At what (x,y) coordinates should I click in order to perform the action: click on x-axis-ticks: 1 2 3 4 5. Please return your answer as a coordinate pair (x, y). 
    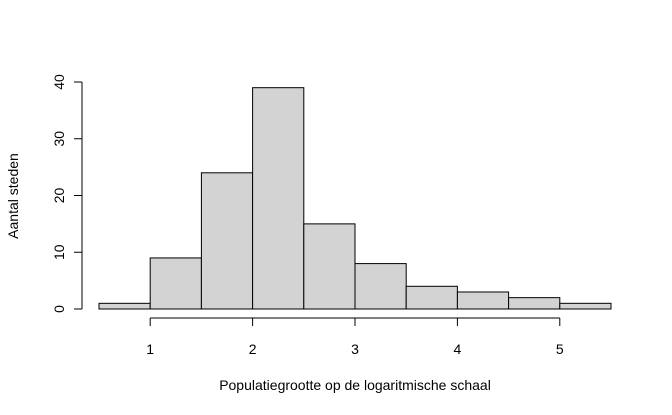
    Looking at the image, I should click on (355, 337).